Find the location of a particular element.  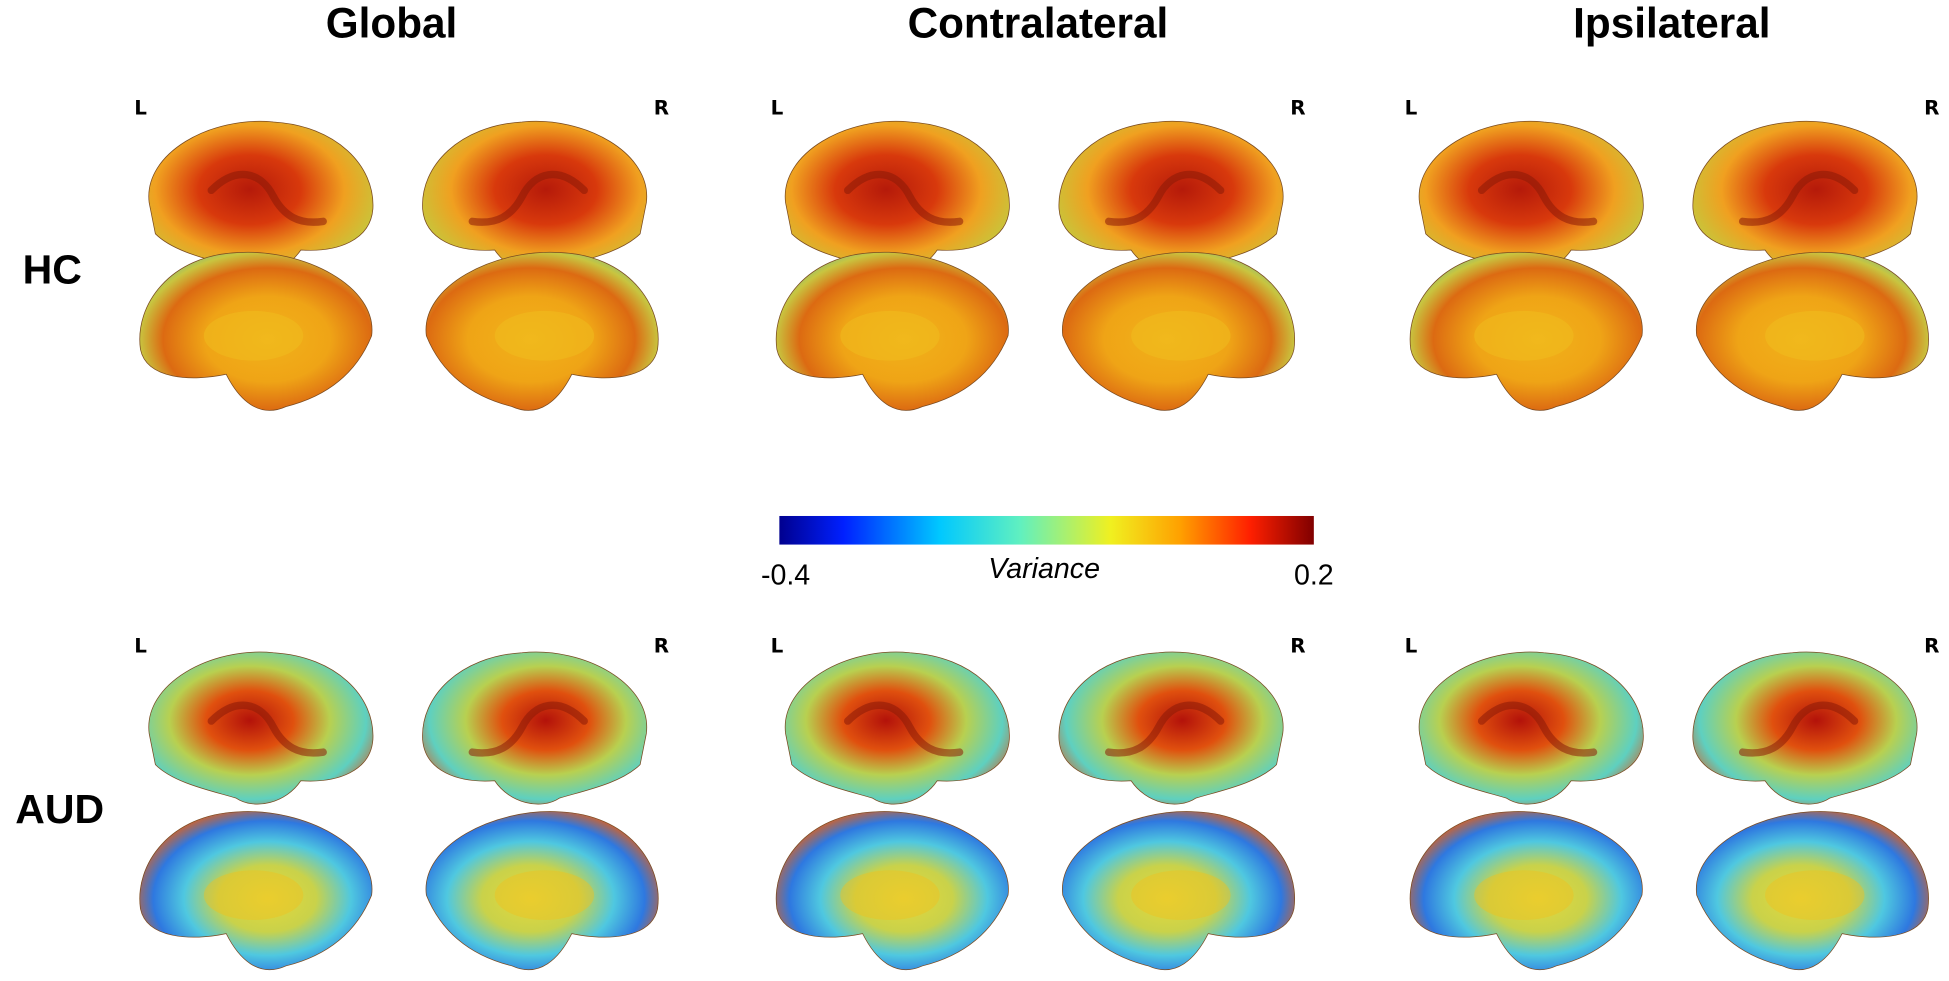

column-title: Ipsilateral is located at coordinates (1671, 23).